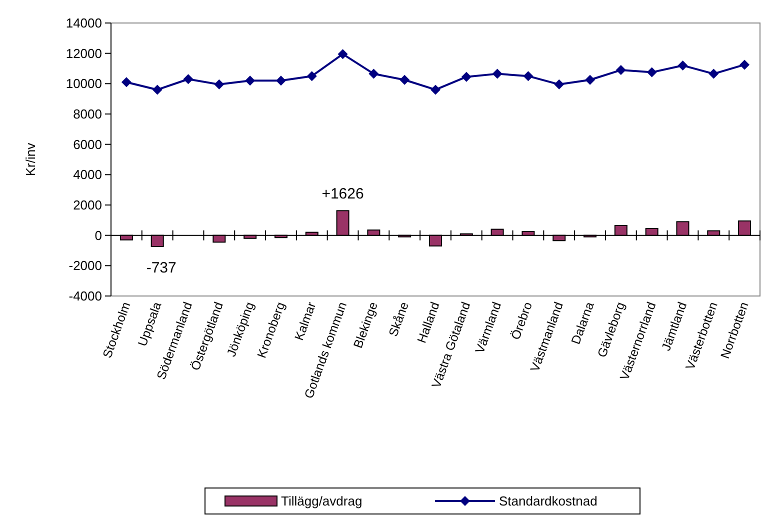 The image size is (763, 515). I want to click on y-tick-label: 6000, so click(87, 144).